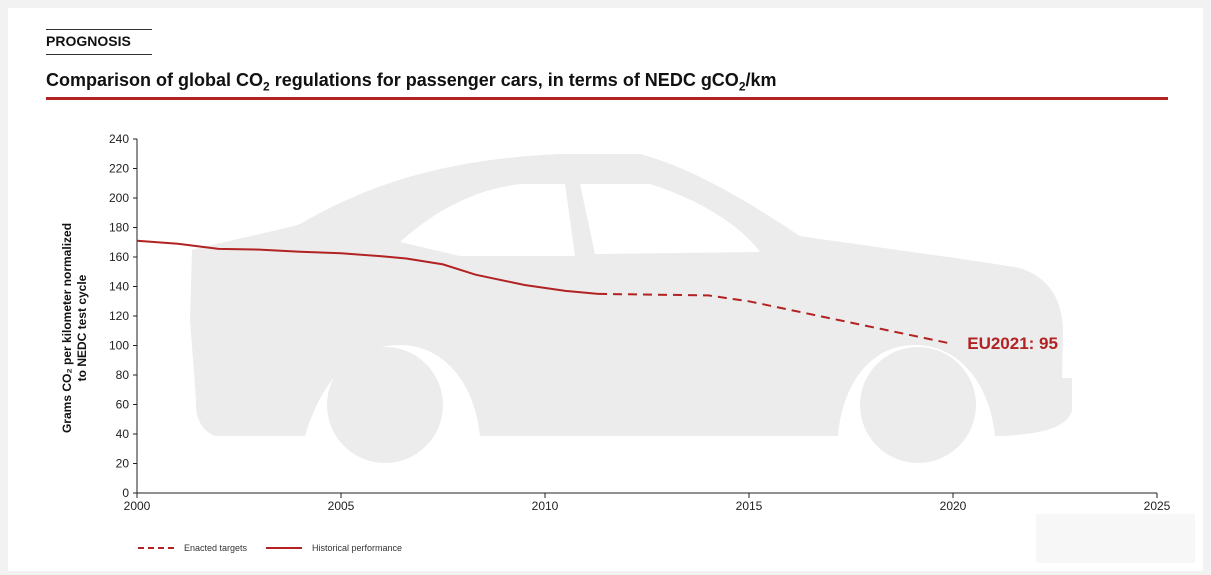 This screenshot has height=575, width=1211. What do you see at coordinates (67, 328) in the screenshot?
I see `y-axis-title-line: Grams CO₂ per kilometer normalized` at bounding box center [67, 328].